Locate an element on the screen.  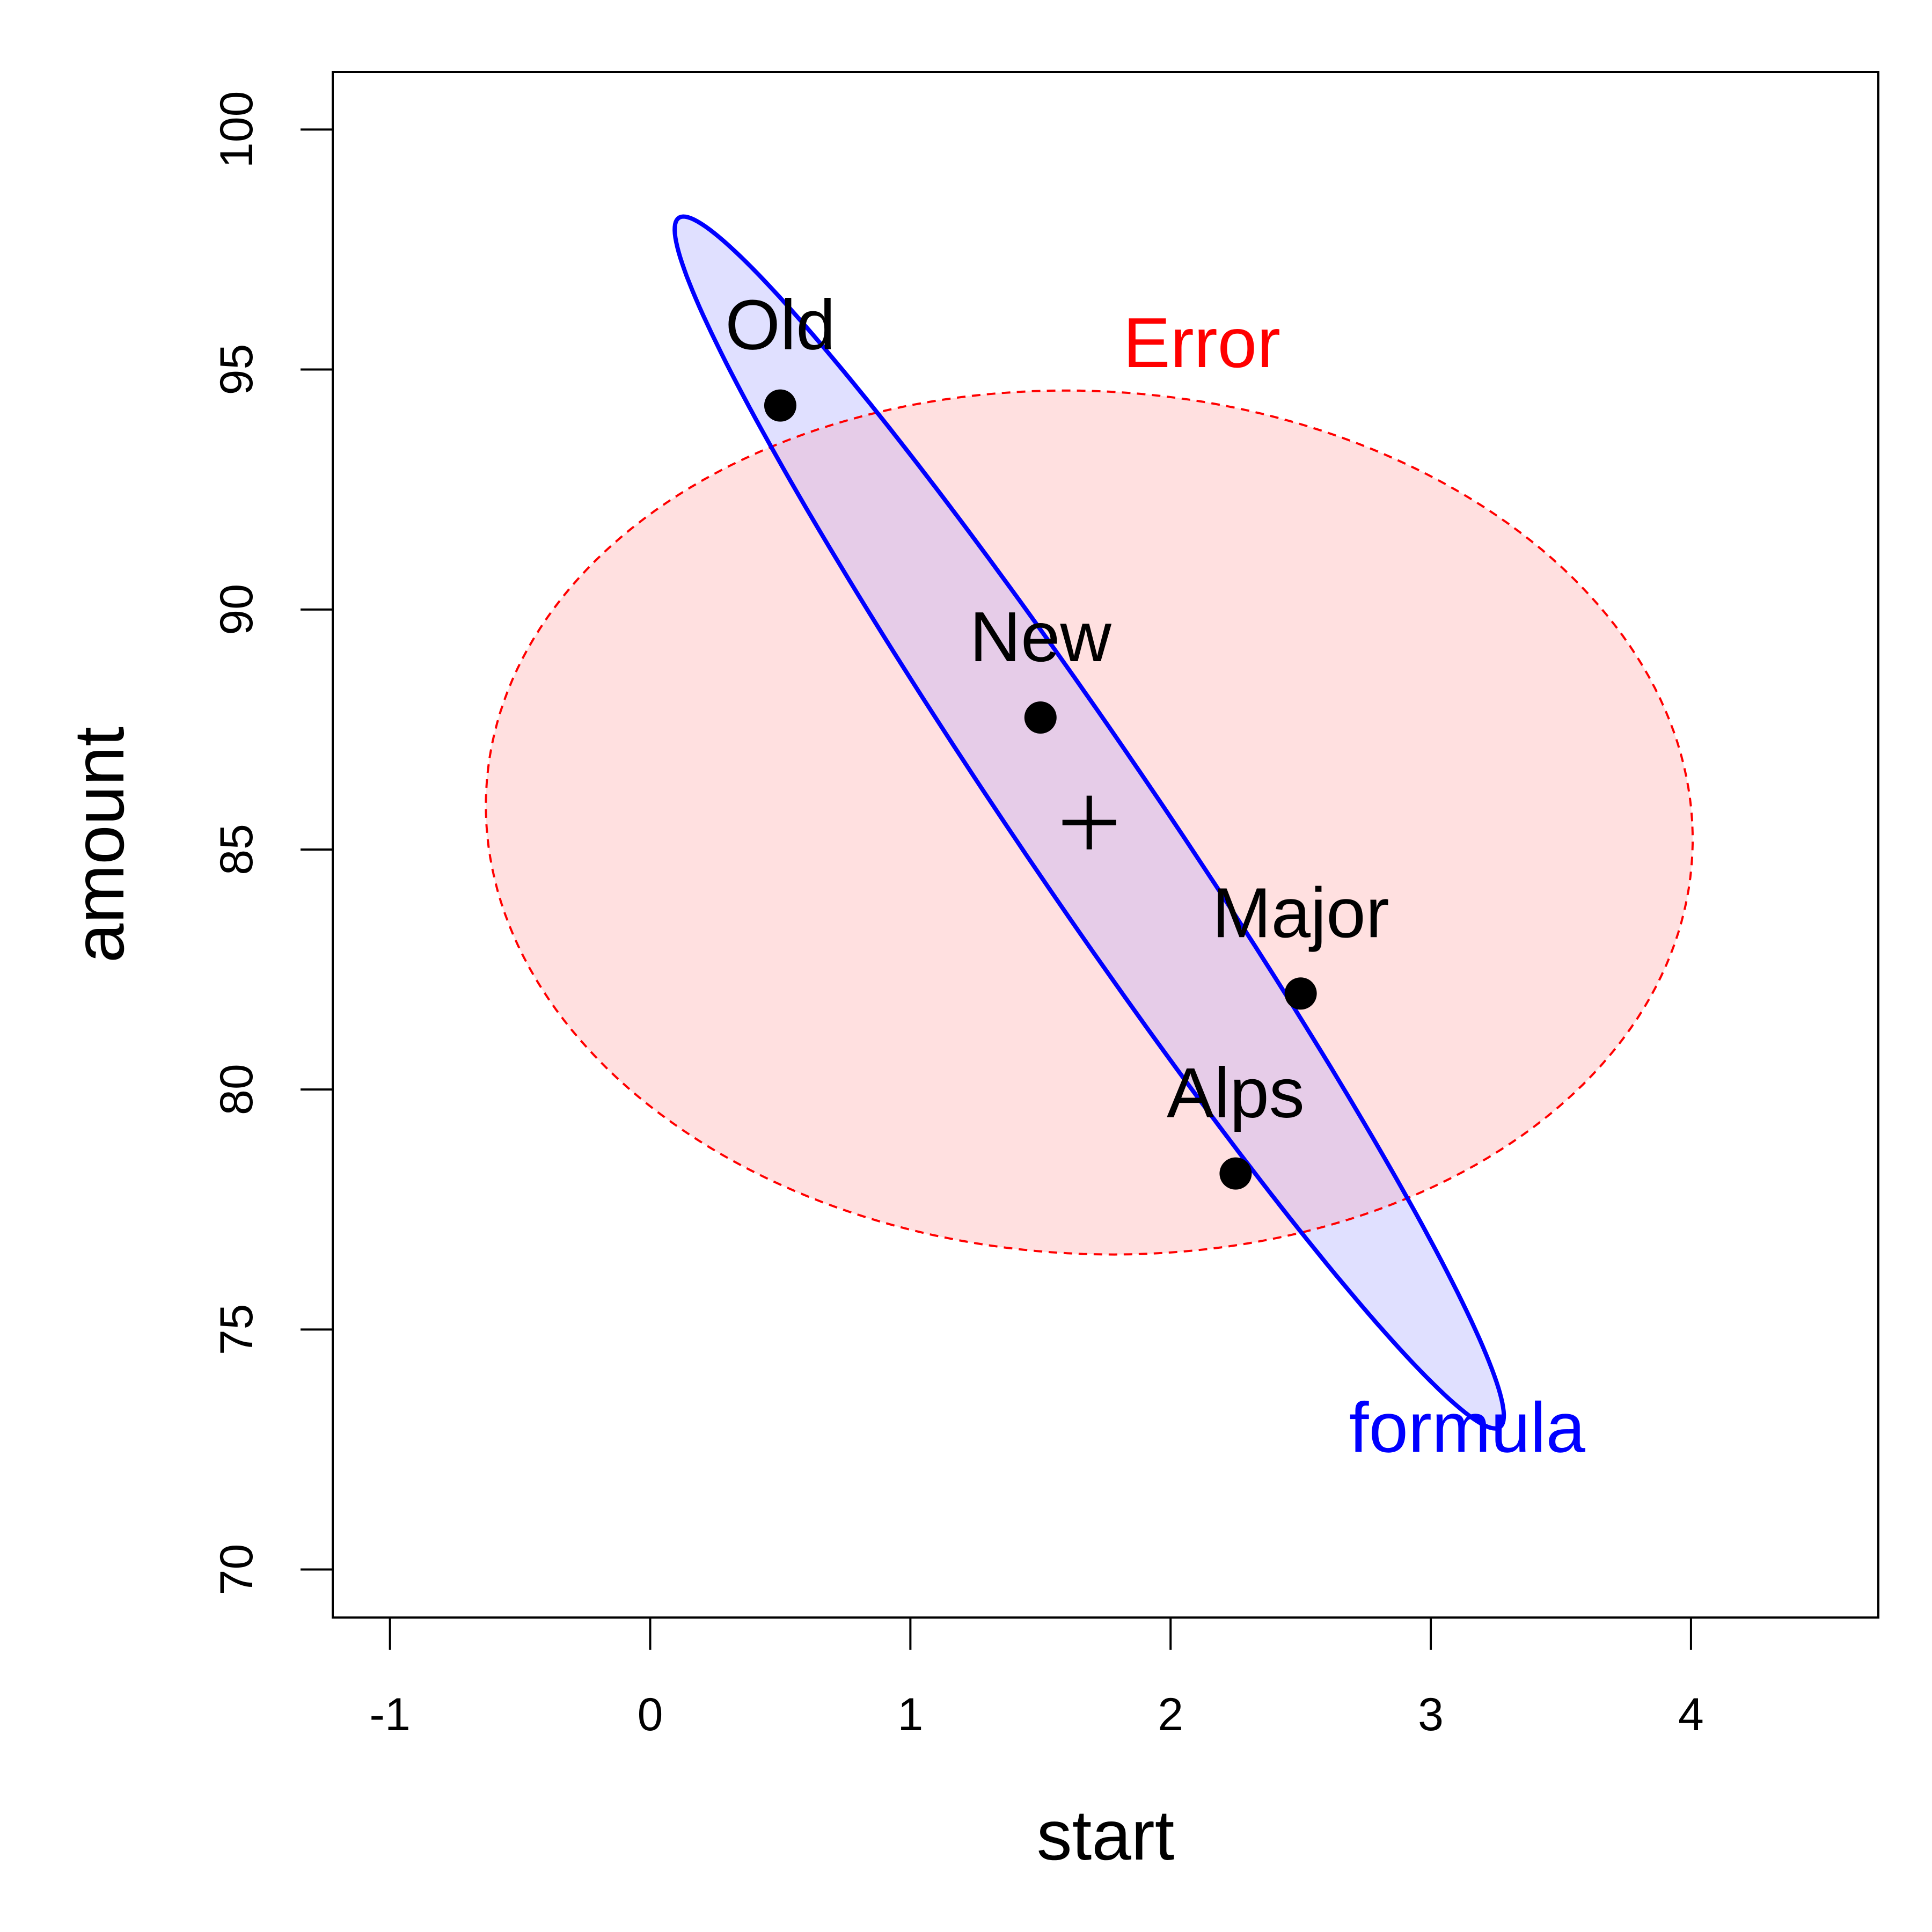
formula-ellipse-label: formula is located at coordinates (1467, 1427).